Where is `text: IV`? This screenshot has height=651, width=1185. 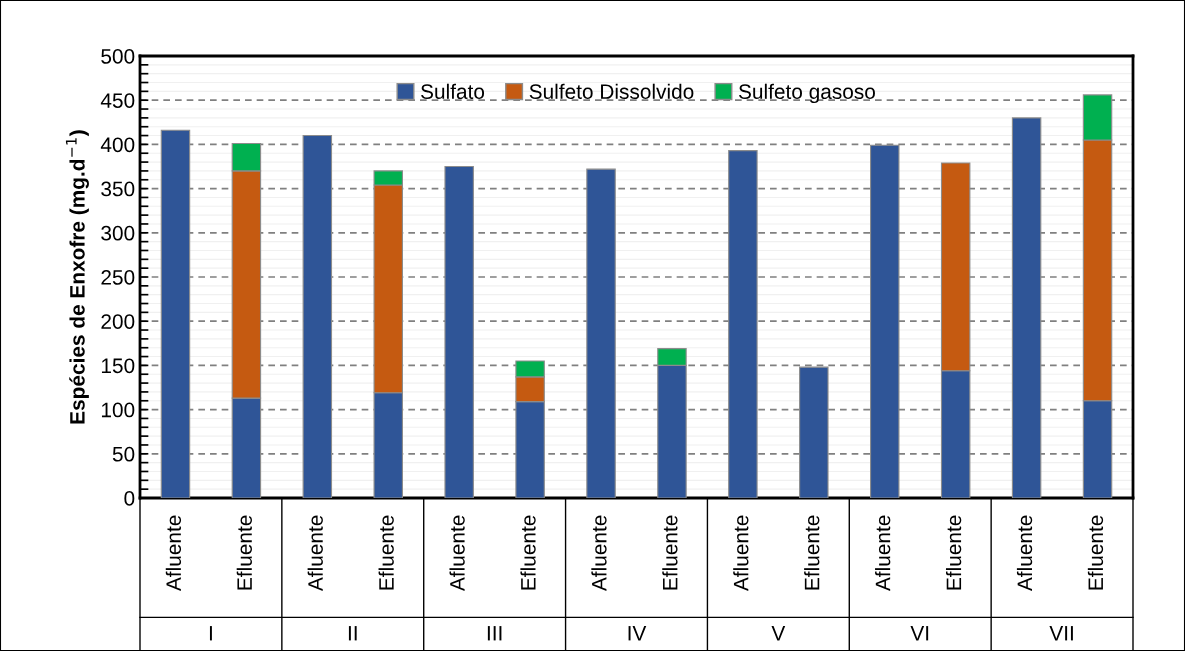 text: IV is located at coordinates (637, 633).